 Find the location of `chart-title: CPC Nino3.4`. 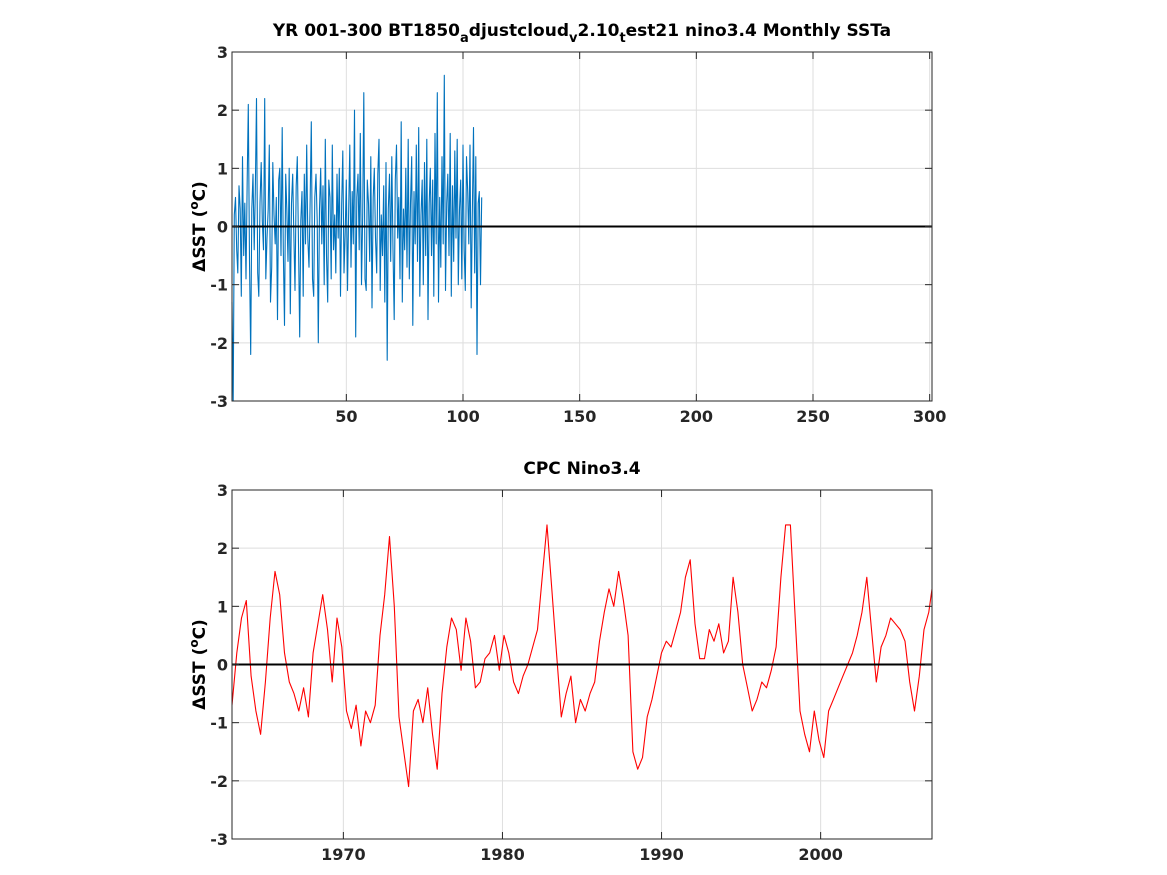

chart-title: CPC Nino3.4 is located at coordinates (581, 469).